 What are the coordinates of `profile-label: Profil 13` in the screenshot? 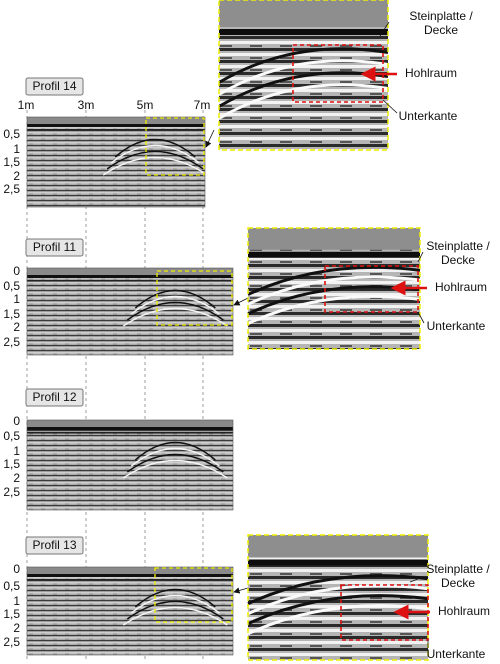 It's located at (54, 545).